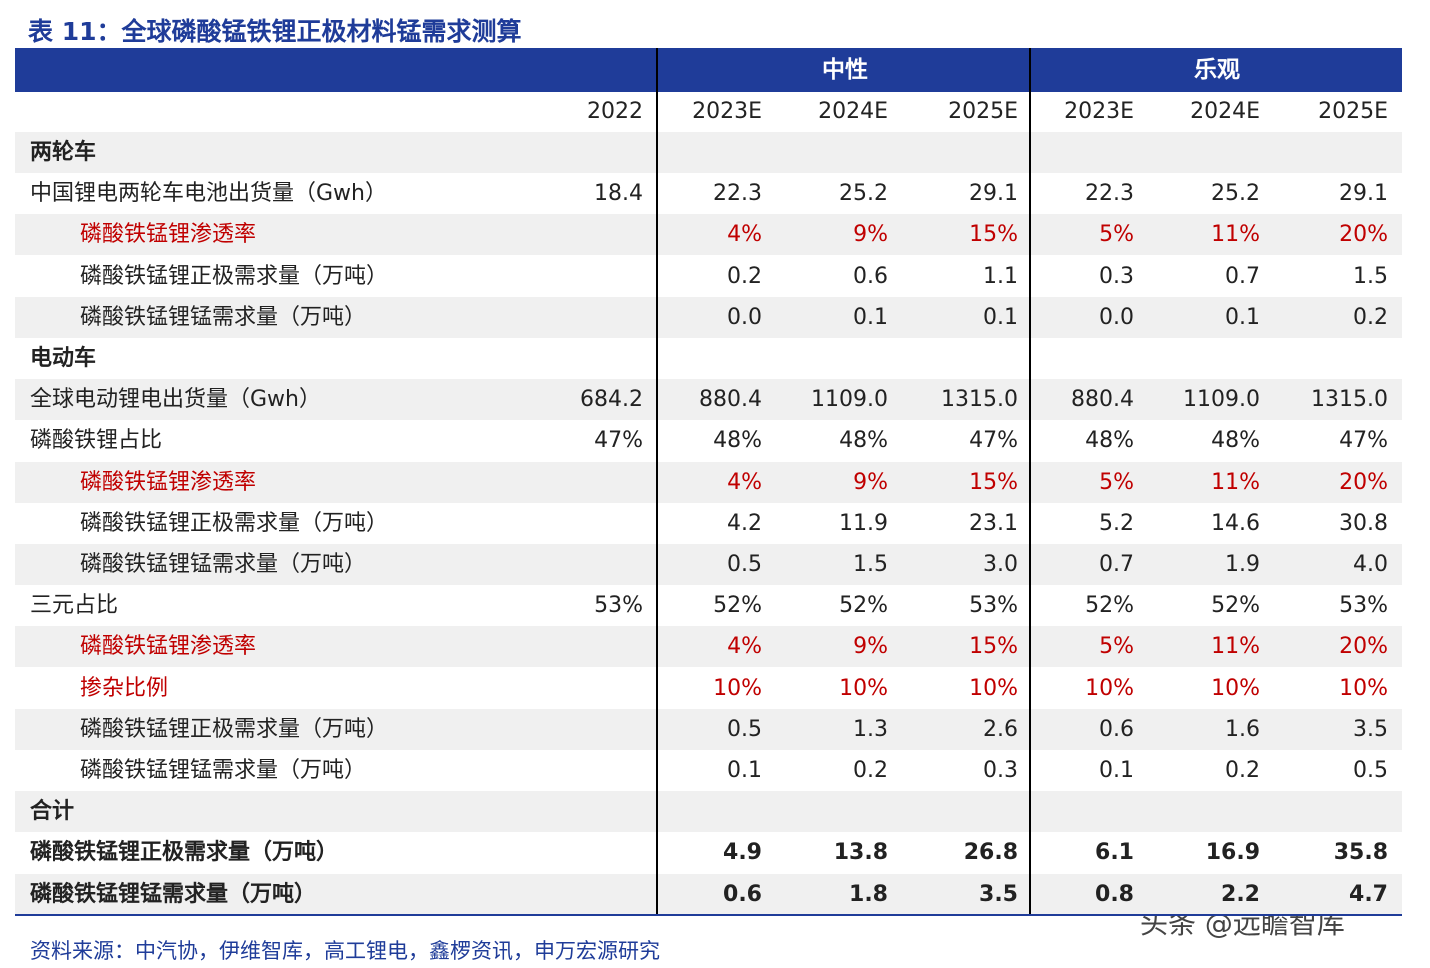 This screenshot has width=1430, height=968. I want to click on header-band, so click(708, 70).